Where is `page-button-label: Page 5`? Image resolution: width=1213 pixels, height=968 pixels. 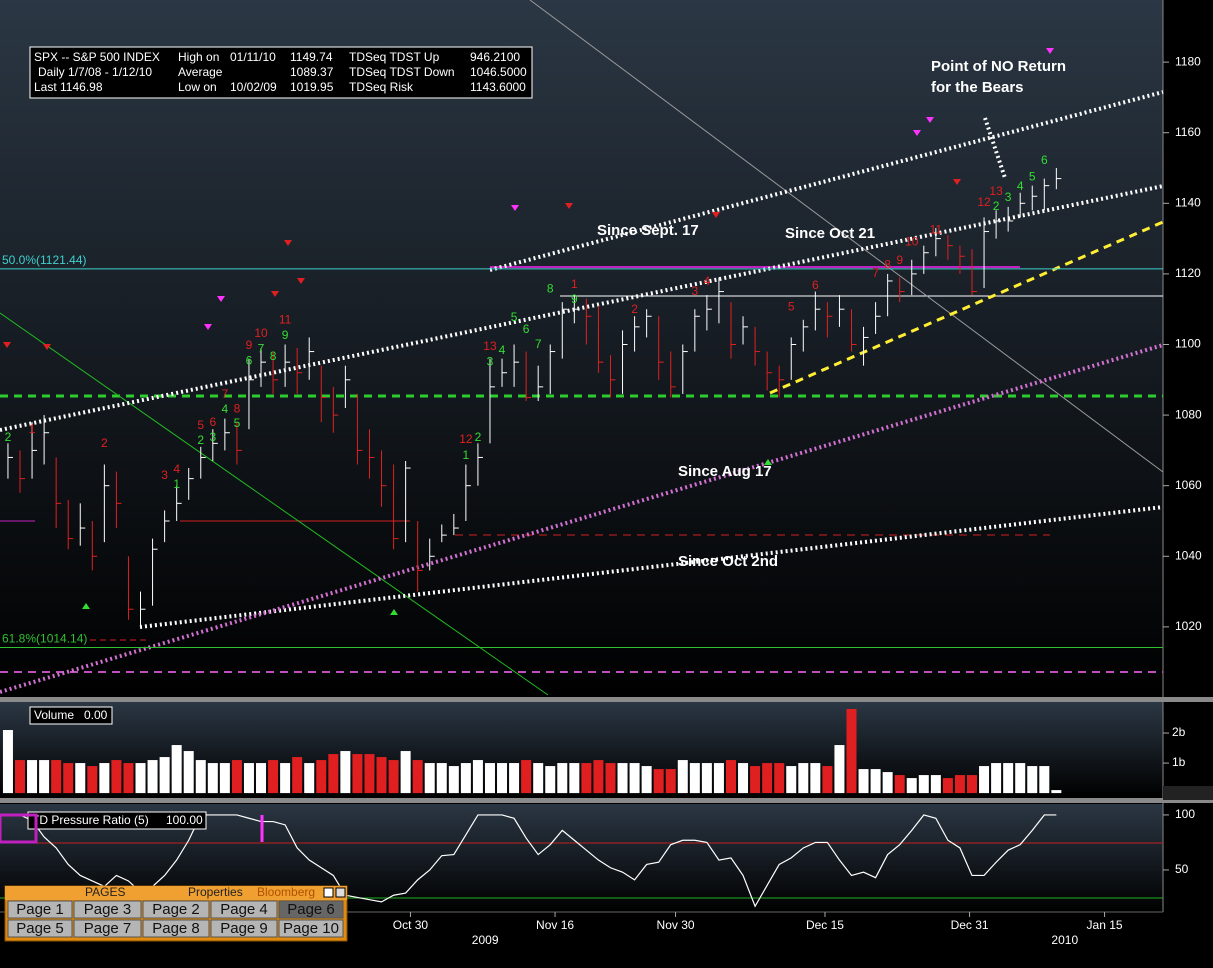
page-button-label: Page 5 is located at coordinates (40, 928).